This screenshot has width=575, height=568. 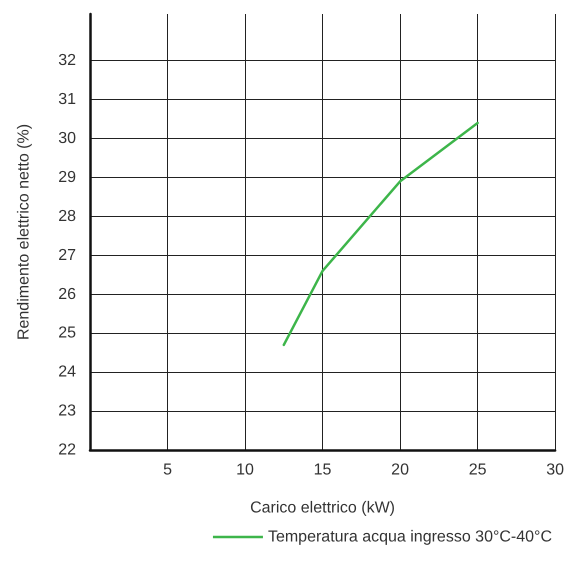 What do you see at coordinates (67, 255) in the screenshot?
I see `y-tick-label: 27` at bounding box center [67, 255].